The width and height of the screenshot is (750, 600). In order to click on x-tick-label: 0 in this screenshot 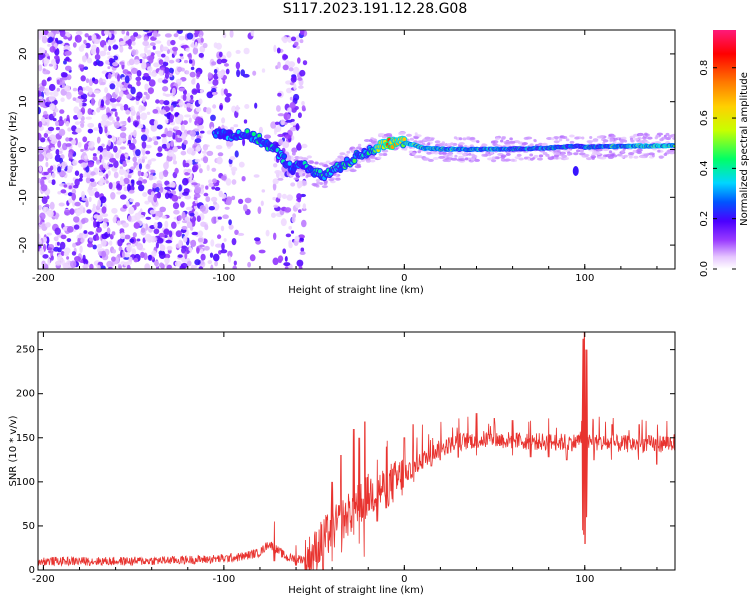, I will do `click(404, 579)`.